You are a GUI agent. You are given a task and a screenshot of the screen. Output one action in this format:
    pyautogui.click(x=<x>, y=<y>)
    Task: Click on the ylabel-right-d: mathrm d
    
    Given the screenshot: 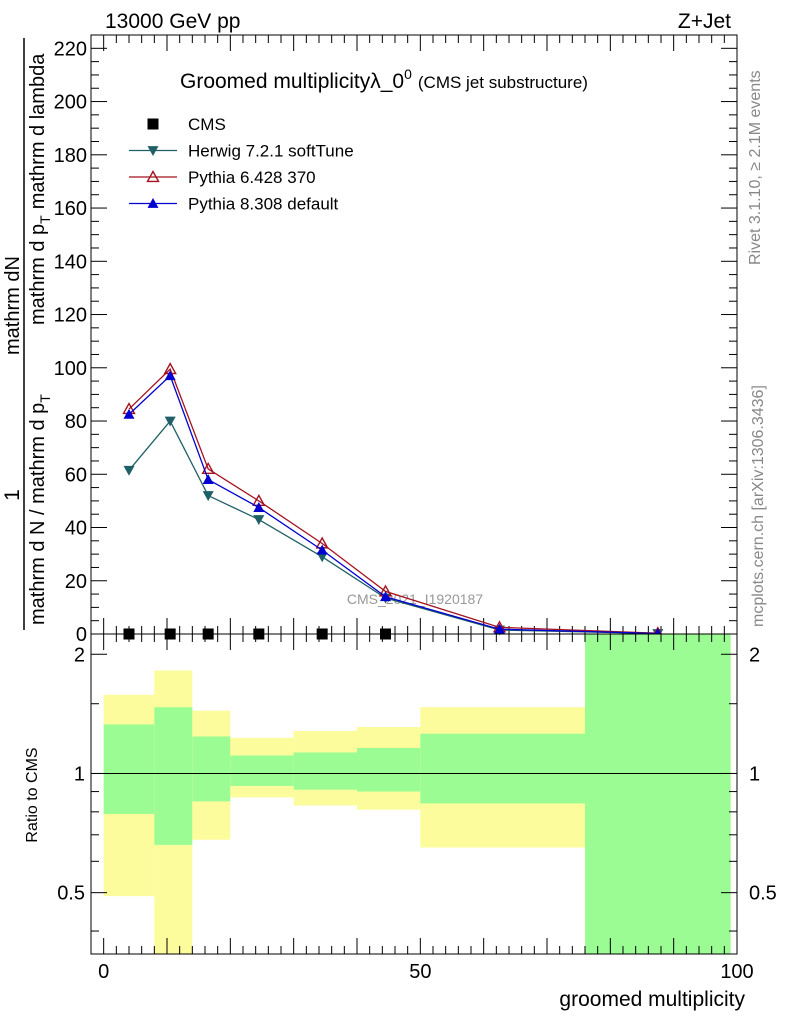 What is the action you would take?
    pyautogui.click(x=13, y=313)
    